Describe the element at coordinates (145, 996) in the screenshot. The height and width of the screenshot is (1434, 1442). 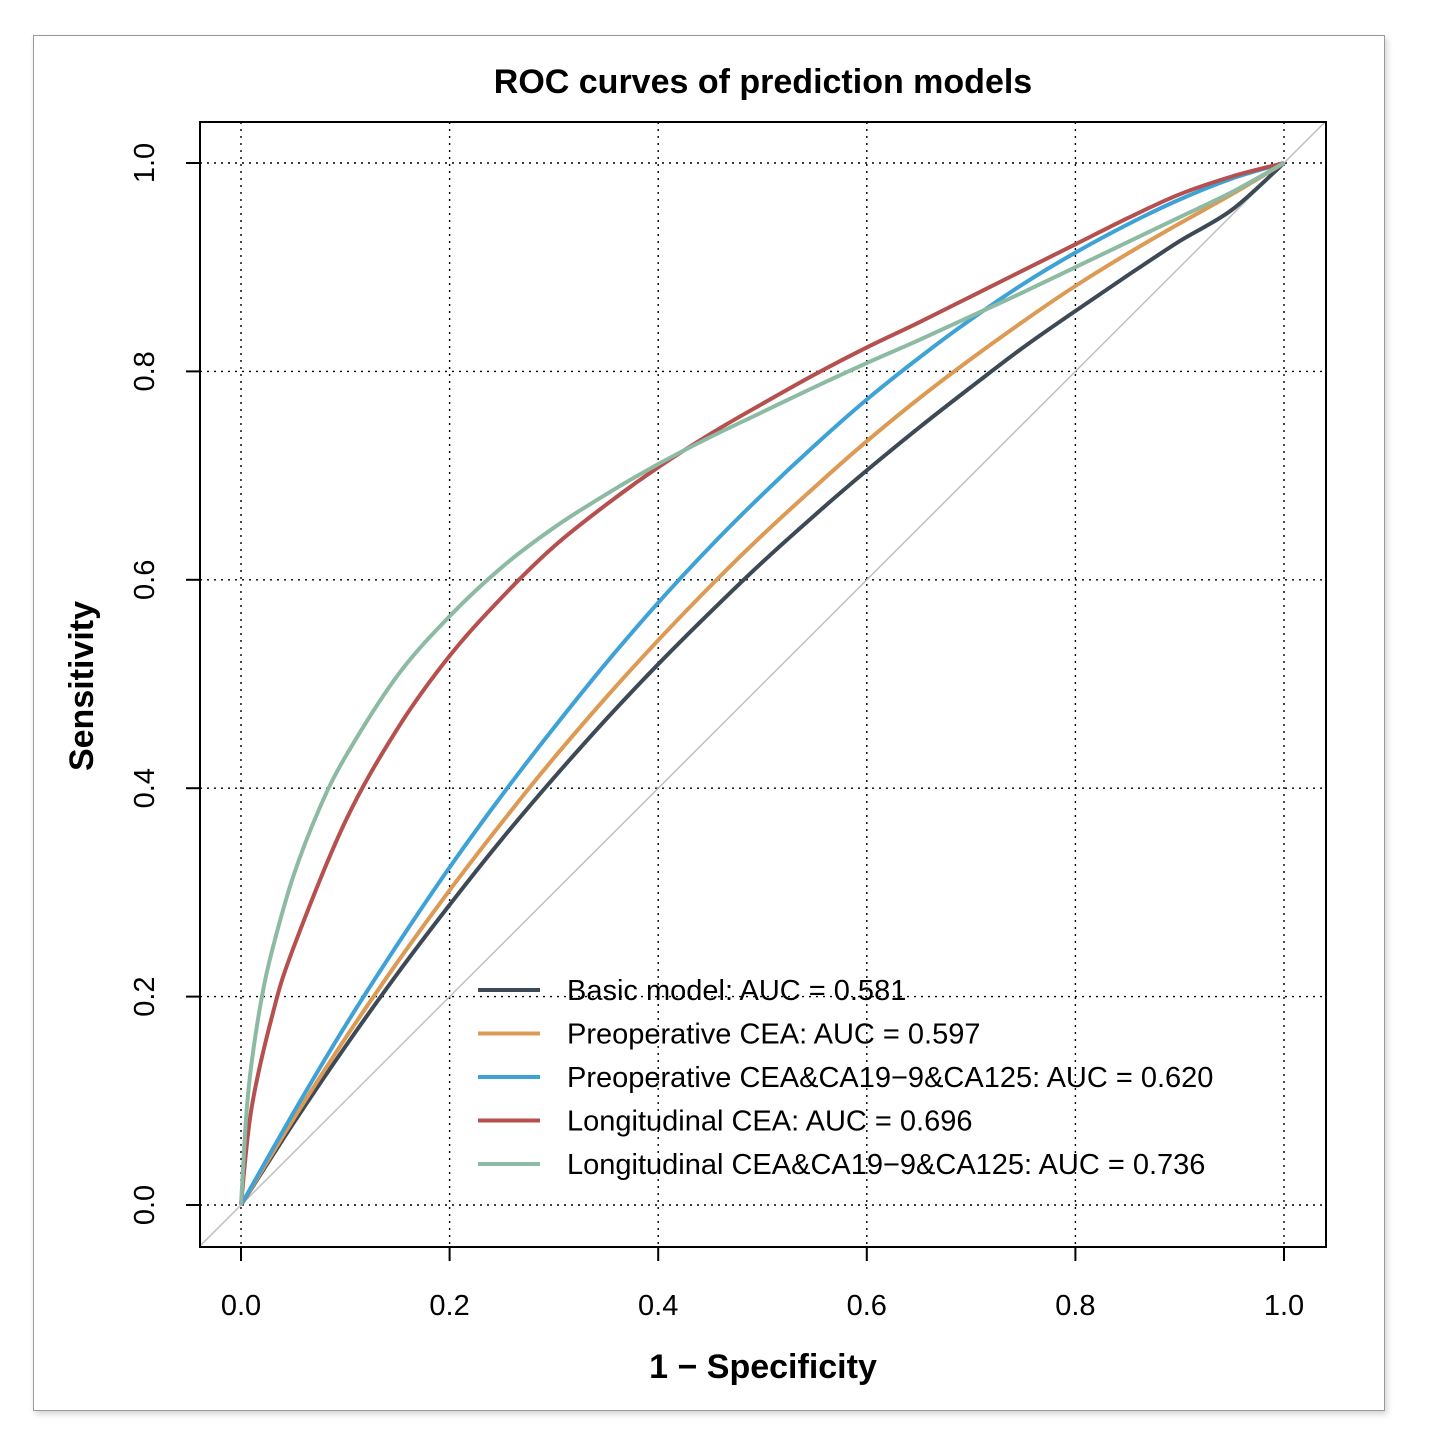
I see `y-tick-label: 0.2` at that location.